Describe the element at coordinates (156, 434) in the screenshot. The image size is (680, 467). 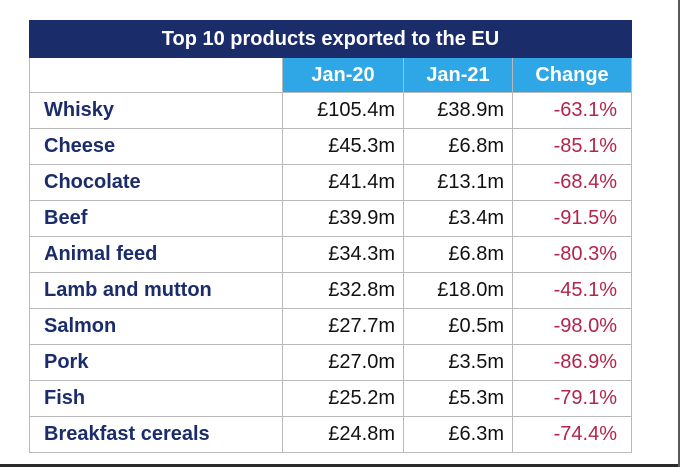
I see `product-name: Breakfast cereals` at that location.